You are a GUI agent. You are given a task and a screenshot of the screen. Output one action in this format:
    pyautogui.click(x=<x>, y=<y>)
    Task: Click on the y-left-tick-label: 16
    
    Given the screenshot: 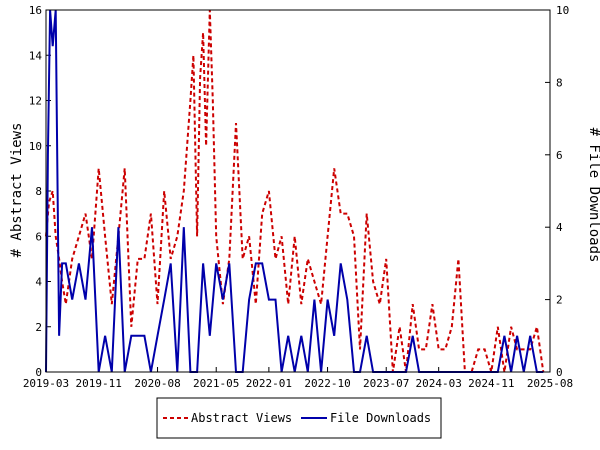 What is the action you would take?
    pyautogui.click(x=35, y=10)
    